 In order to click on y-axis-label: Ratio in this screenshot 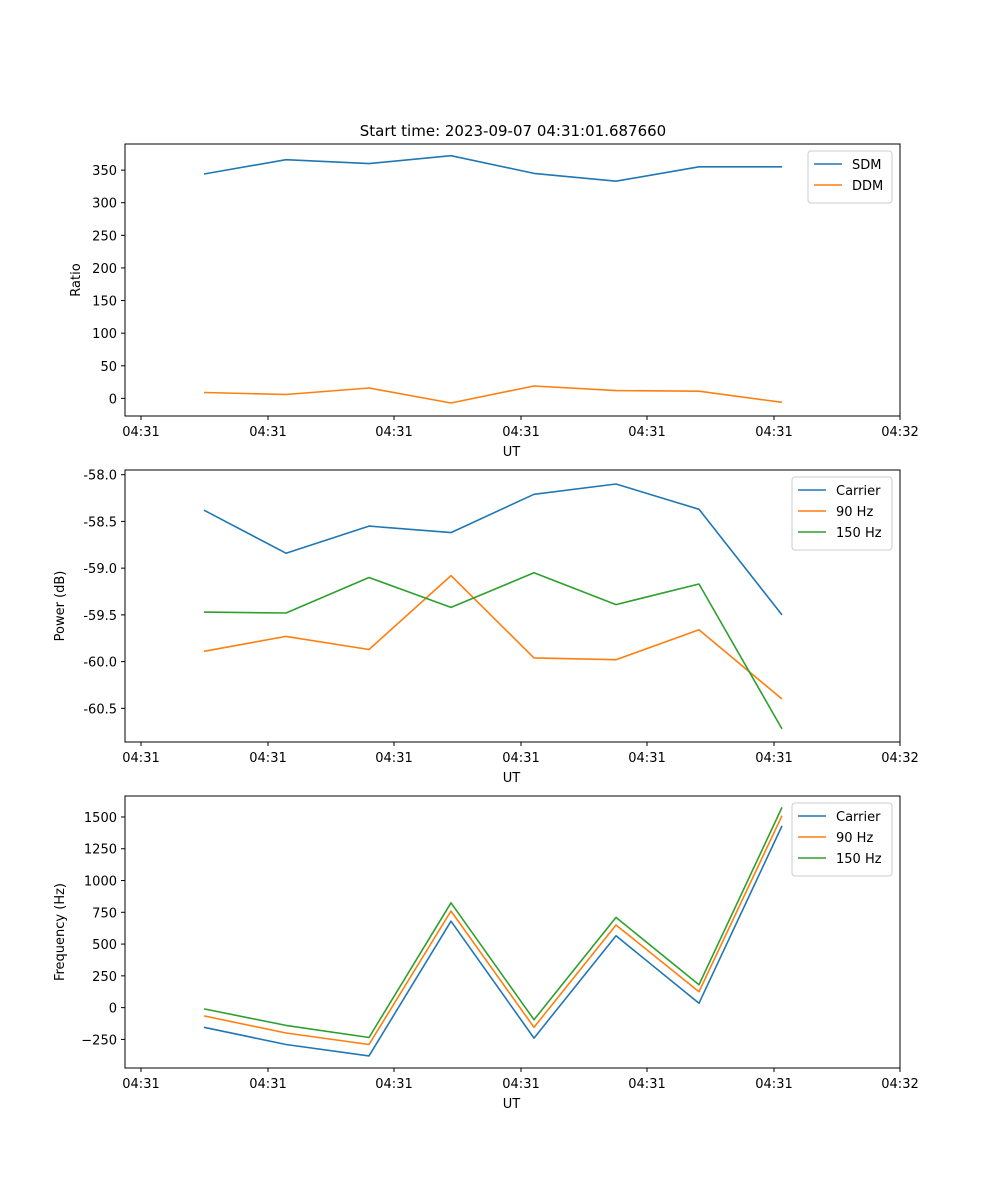, I will do `click(76, 279)`.